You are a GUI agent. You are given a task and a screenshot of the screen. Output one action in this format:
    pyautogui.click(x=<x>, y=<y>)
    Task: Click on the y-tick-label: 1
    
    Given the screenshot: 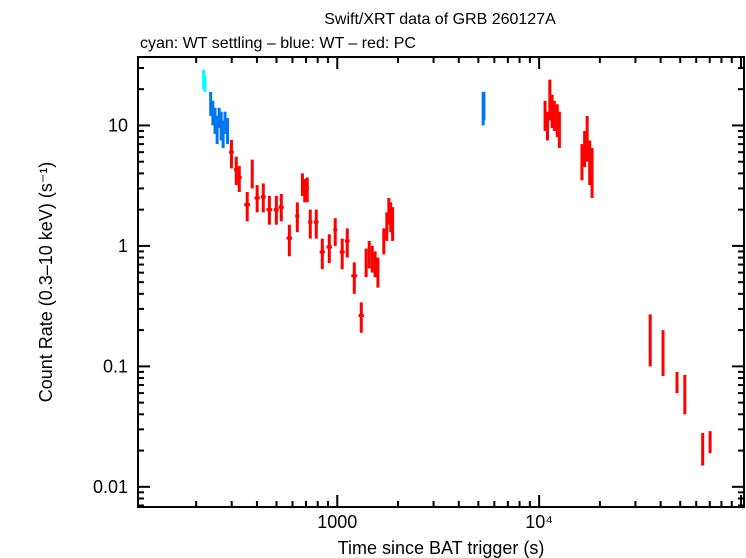 What is the action you would take?
    pyautogui.click(x=123, y=246)
    